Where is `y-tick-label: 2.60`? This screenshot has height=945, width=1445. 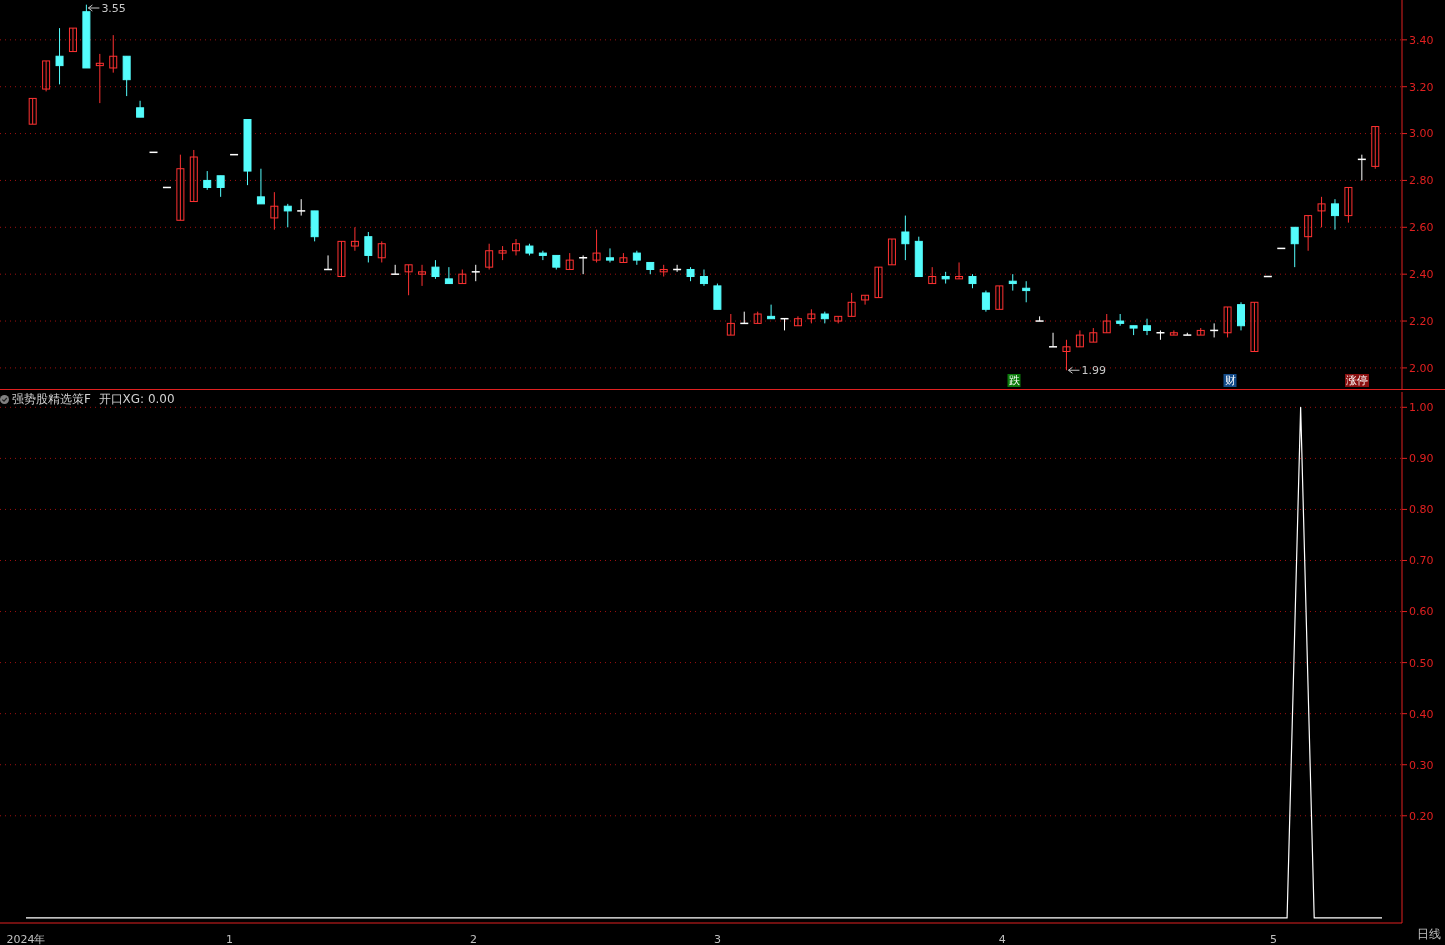
y-tick-label: 2.60 is located at coordinates (1421, 228).